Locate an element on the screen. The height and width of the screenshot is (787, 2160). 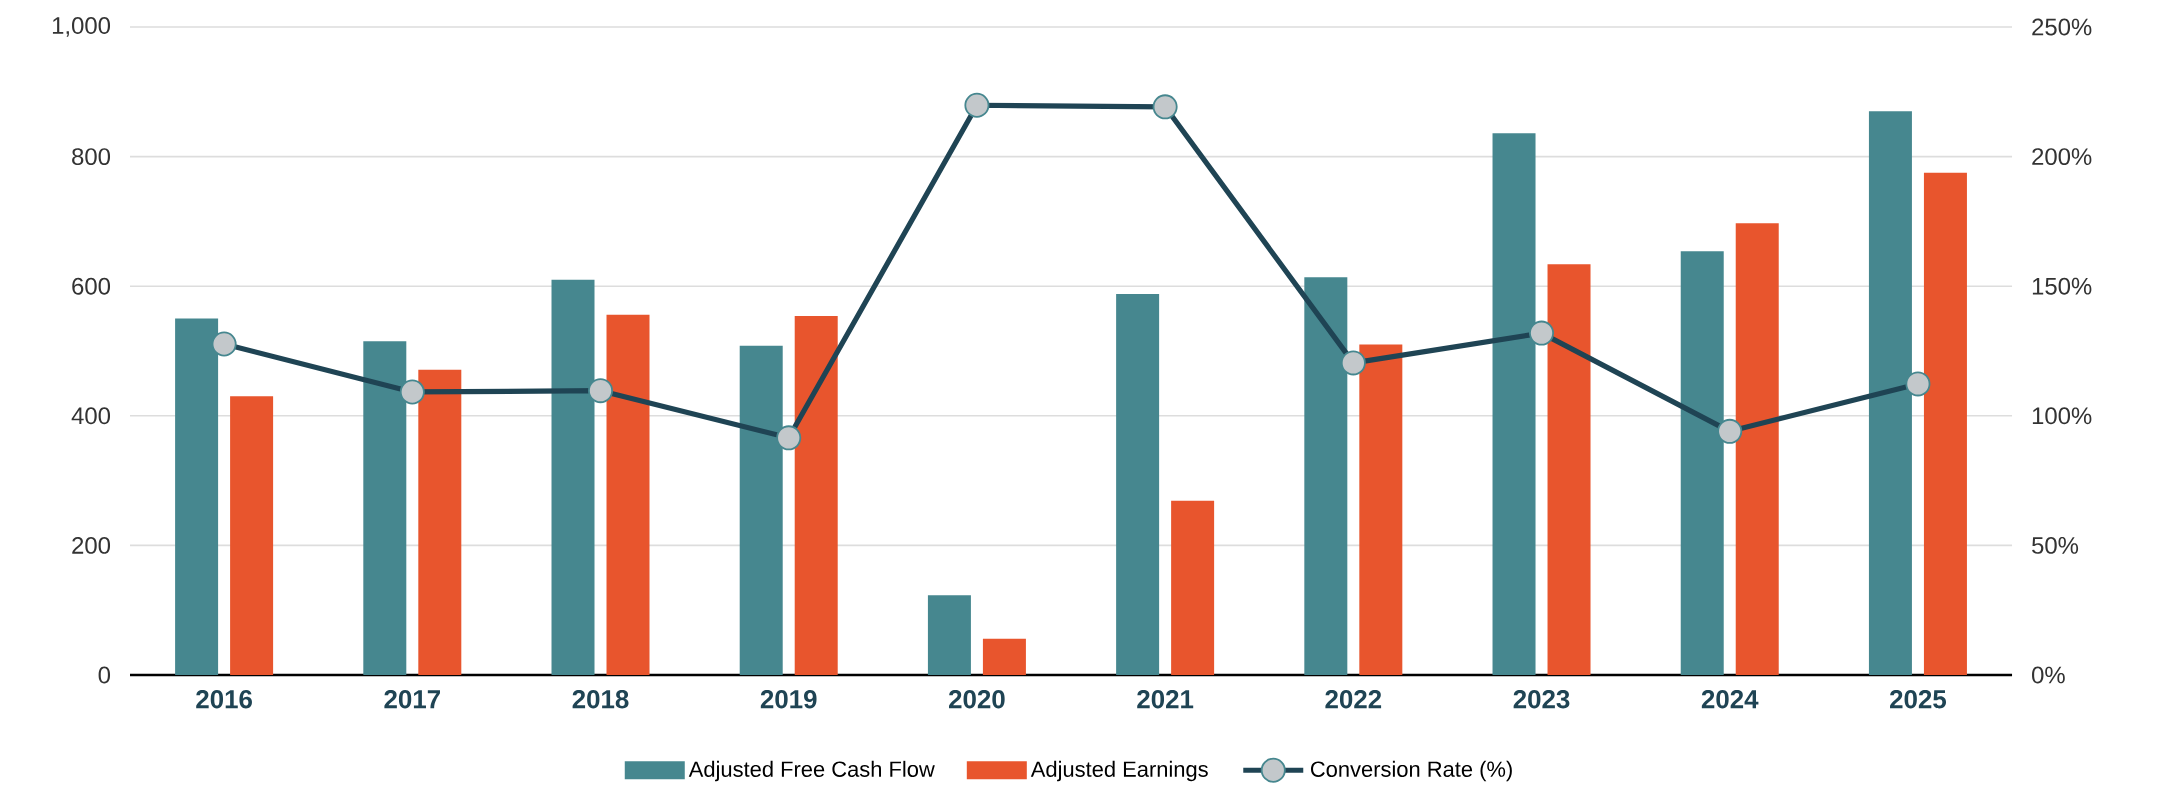
y-tick-label: 800 is located at coordinates (91, 157).